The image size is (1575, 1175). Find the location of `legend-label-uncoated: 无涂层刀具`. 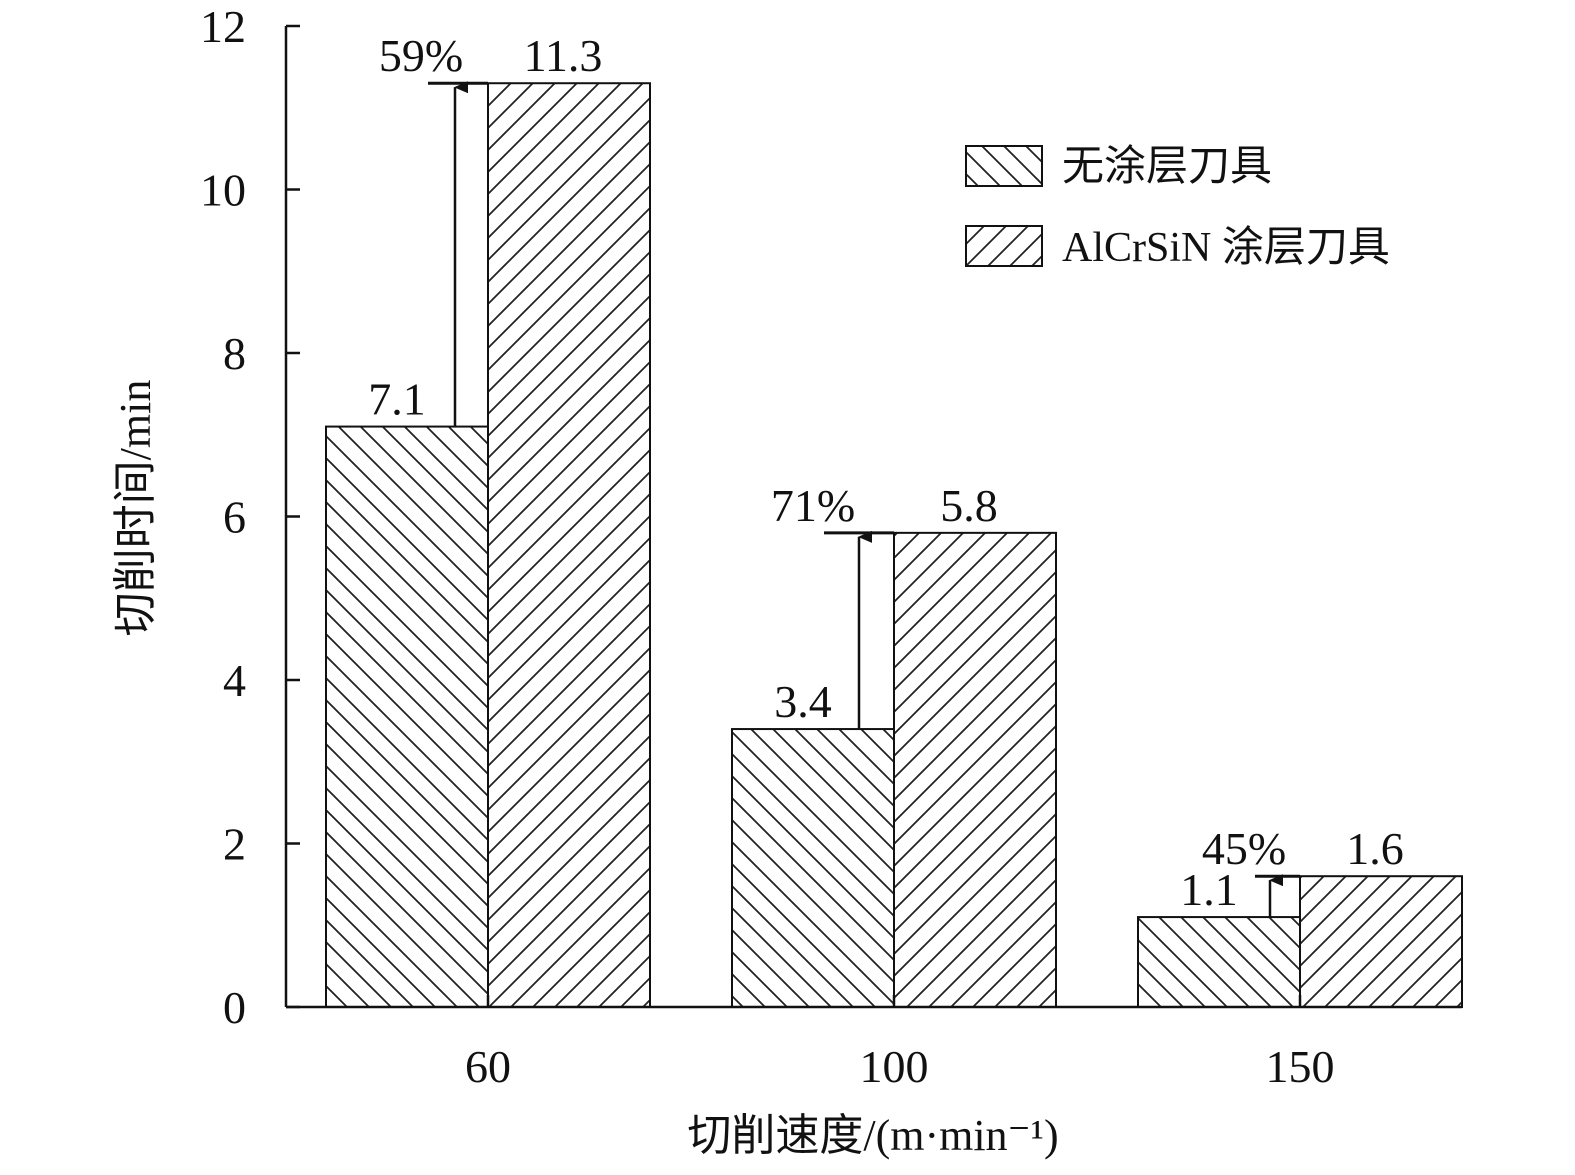

legend-label-uncoated: 无涂层刀具 is located at coordinates (1167, 166).